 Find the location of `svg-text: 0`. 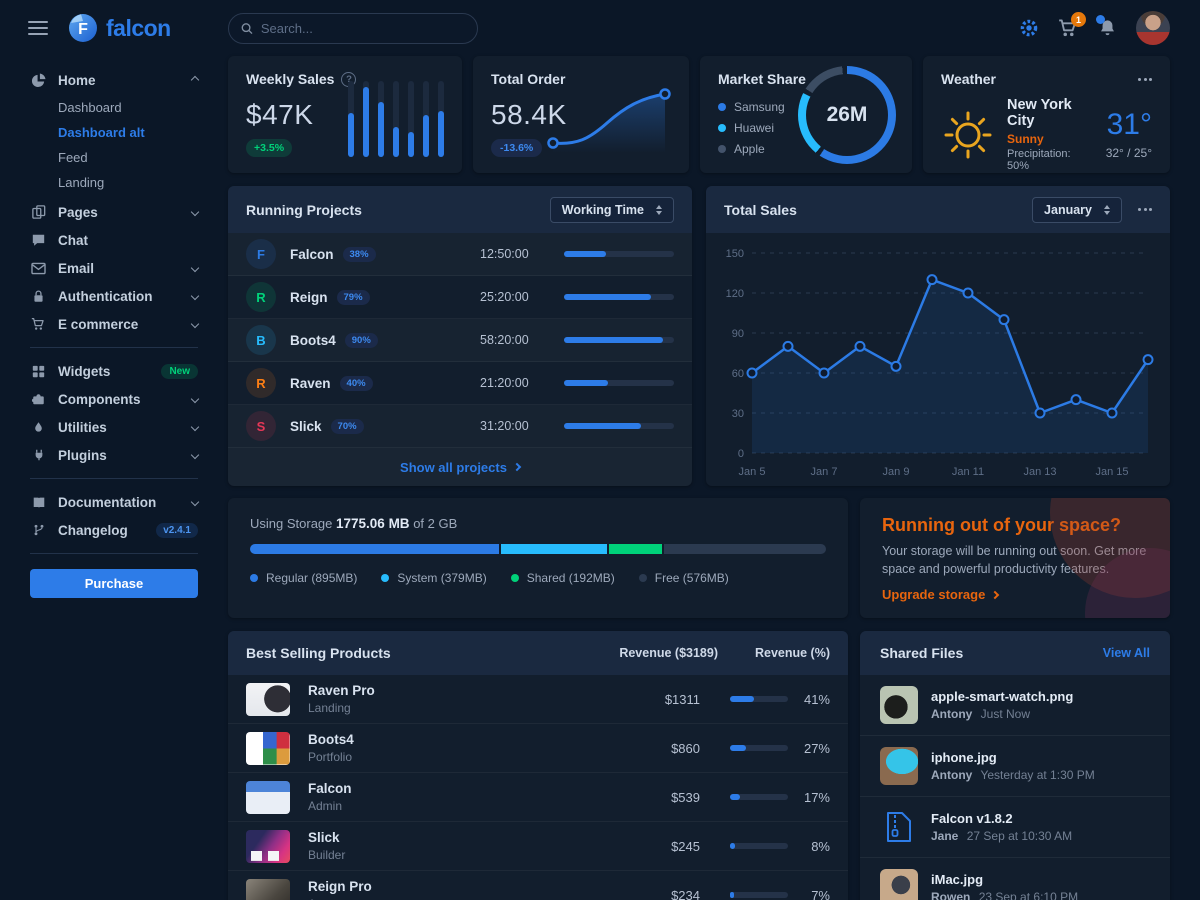

svg-text: 0 is located at coordinates (741, 454).